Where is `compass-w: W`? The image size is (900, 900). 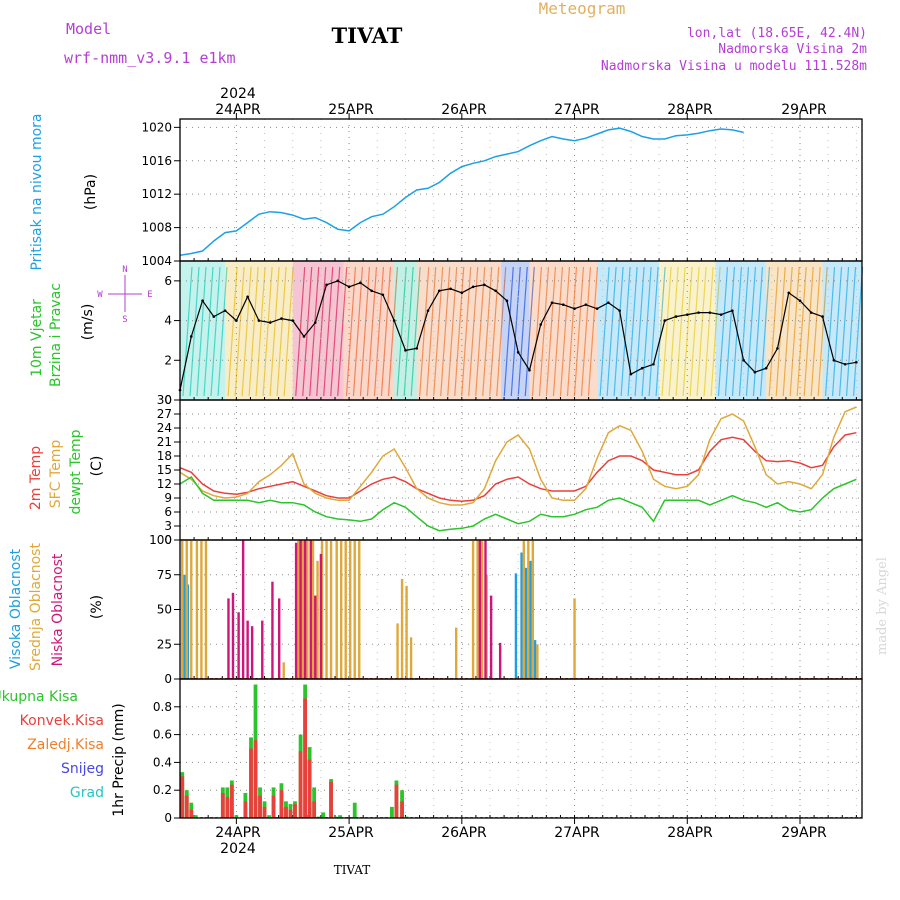
compass-w: W is located at coordinates (100, 295).